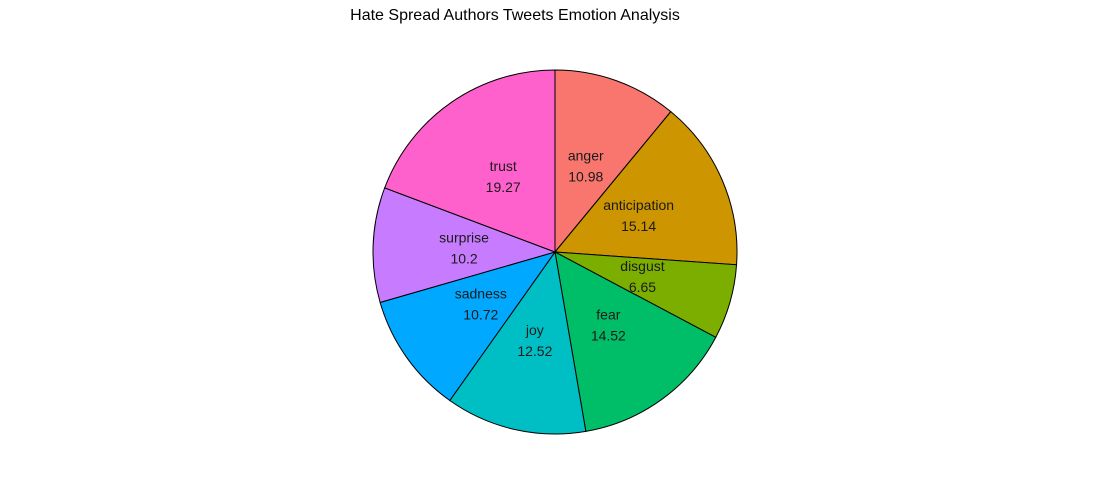 Image resolution: width=1110 pixels, height=479 pixels. What do you see at coordinates (613, 161) in the screenshot?
I see `pie-slice-anger` at bounding box center [613, 161].